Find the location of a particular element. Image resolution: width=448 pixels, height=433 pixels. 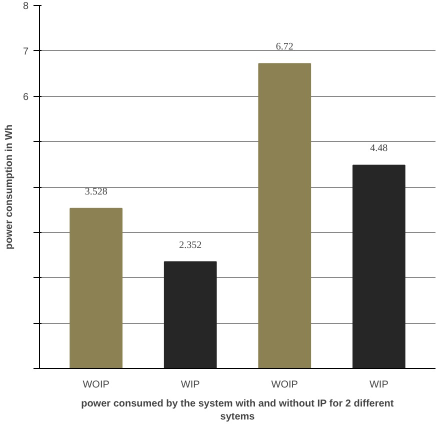

y-axis-title: power consumption in Wh is located at coordinates (9, 187).